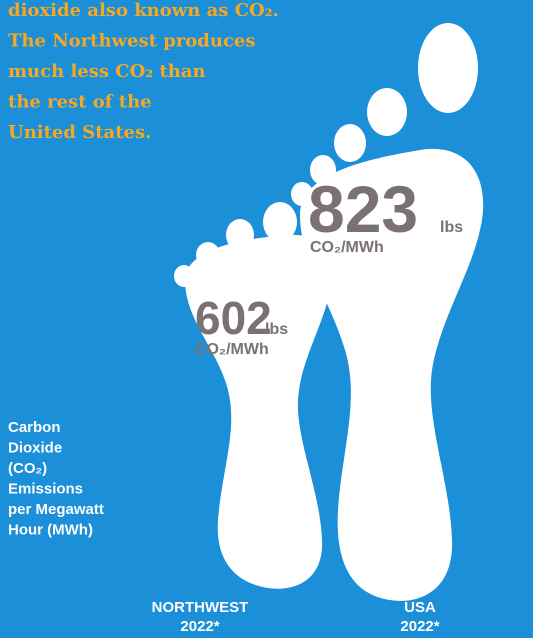  What do you see at coordinates (363, 209) in the screenshot?
I see `emission-value: 823` at bounding box center [363, 209].